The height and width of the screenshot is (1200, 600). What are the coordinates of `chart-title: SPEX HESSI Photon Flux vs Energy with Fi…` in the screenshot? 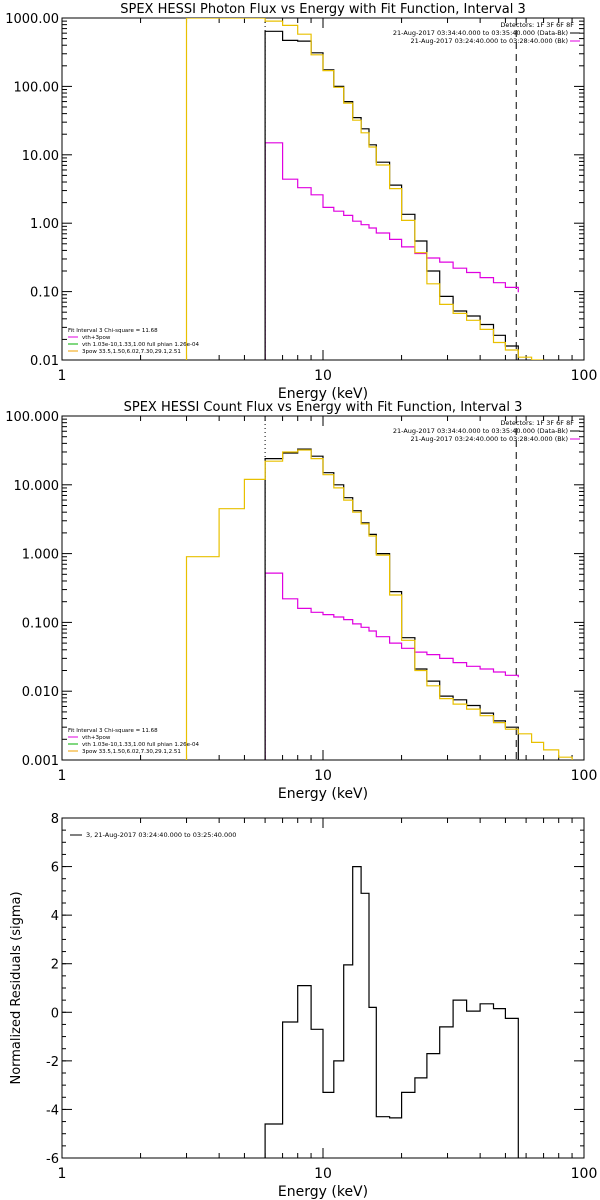 It's located at (323, 9).